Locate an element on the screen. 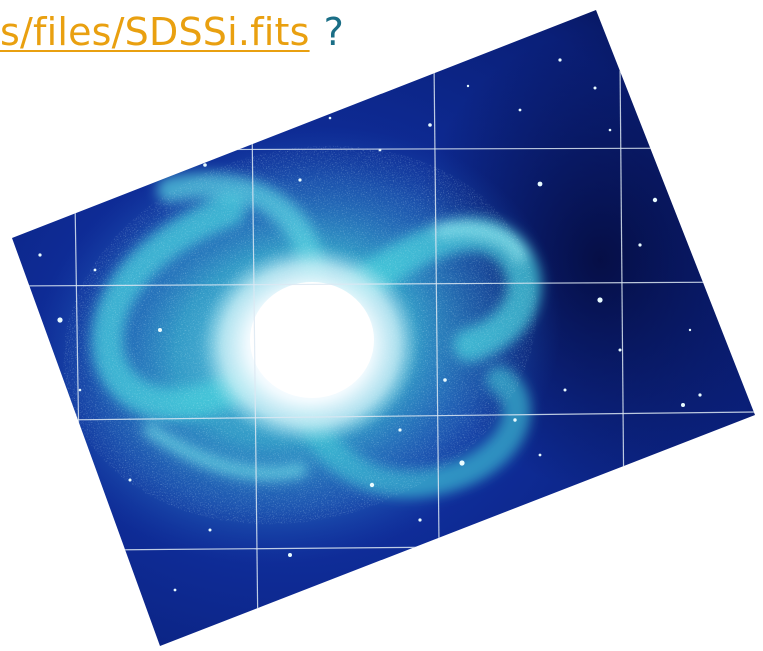  fits-file-link: s/files/SDSSi.fits is located at coordinates (155, 32).